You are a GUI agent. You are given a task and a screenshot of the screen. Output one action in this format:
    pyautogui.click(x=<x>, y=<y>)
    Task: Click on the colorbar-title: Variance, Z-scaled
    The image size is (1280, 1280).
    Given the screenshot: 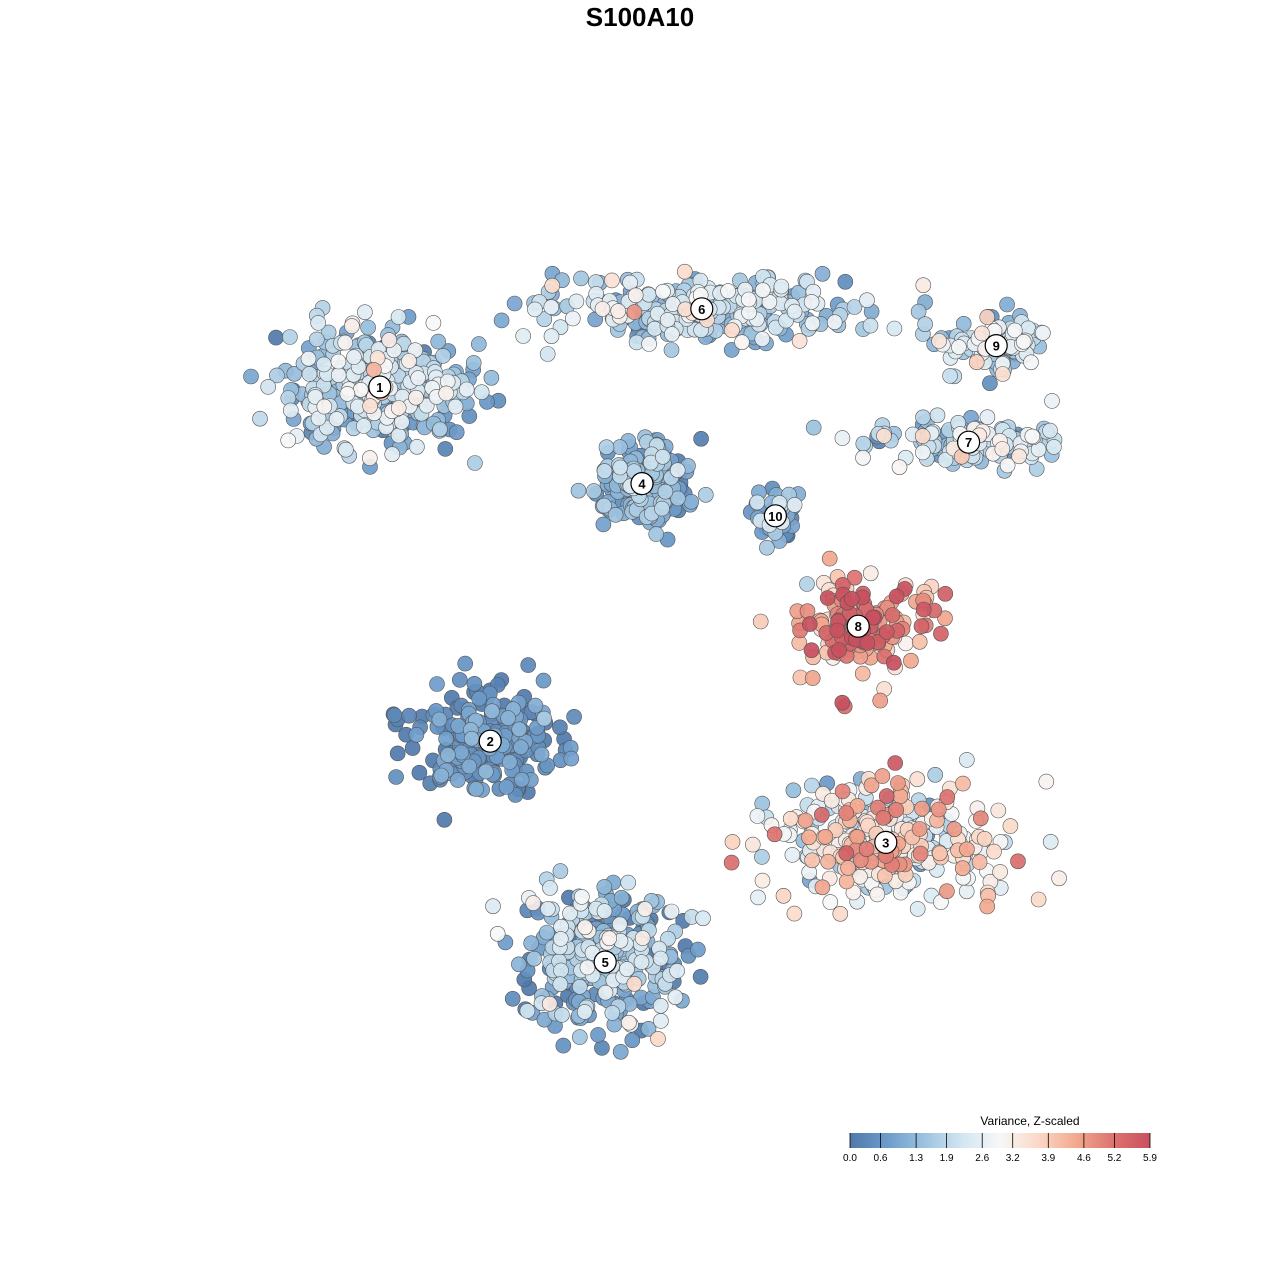 What is the action you would take?
    pyautogui.click(x=1030, y=1121)
    